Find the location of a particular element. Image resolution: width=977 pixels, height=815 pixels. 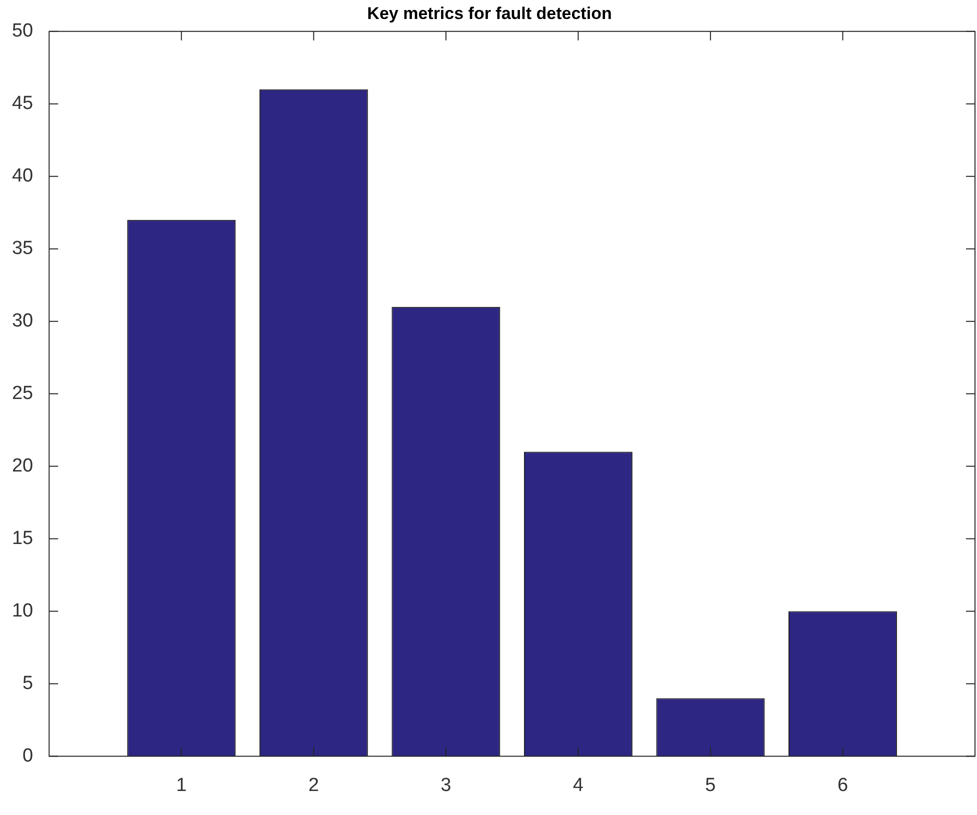

y-tick-label: 30 is located at coordinates (23, 321).